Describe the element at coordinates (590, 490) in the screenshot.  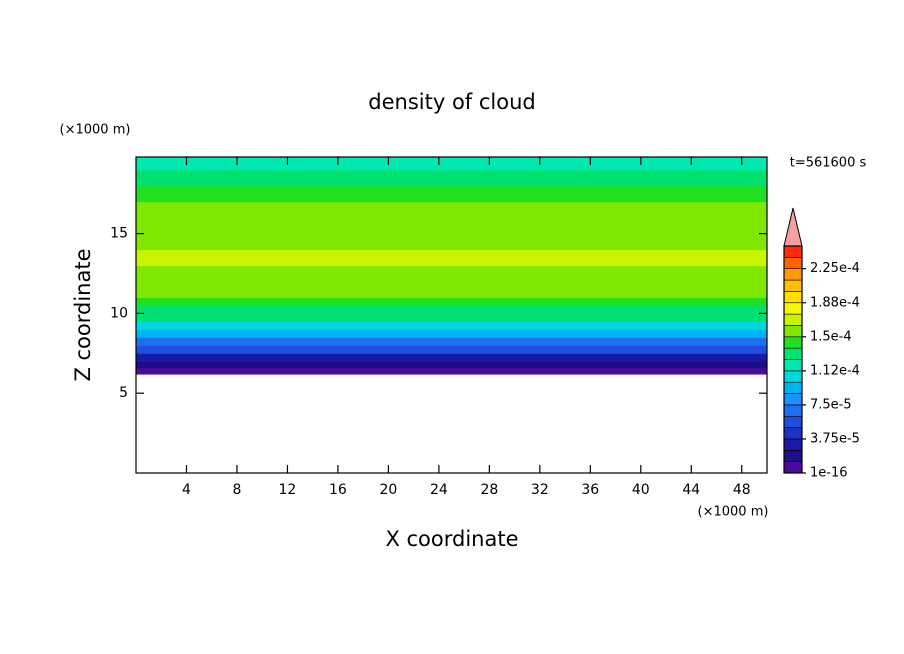
I see `x-tick-label: 36` at that location.